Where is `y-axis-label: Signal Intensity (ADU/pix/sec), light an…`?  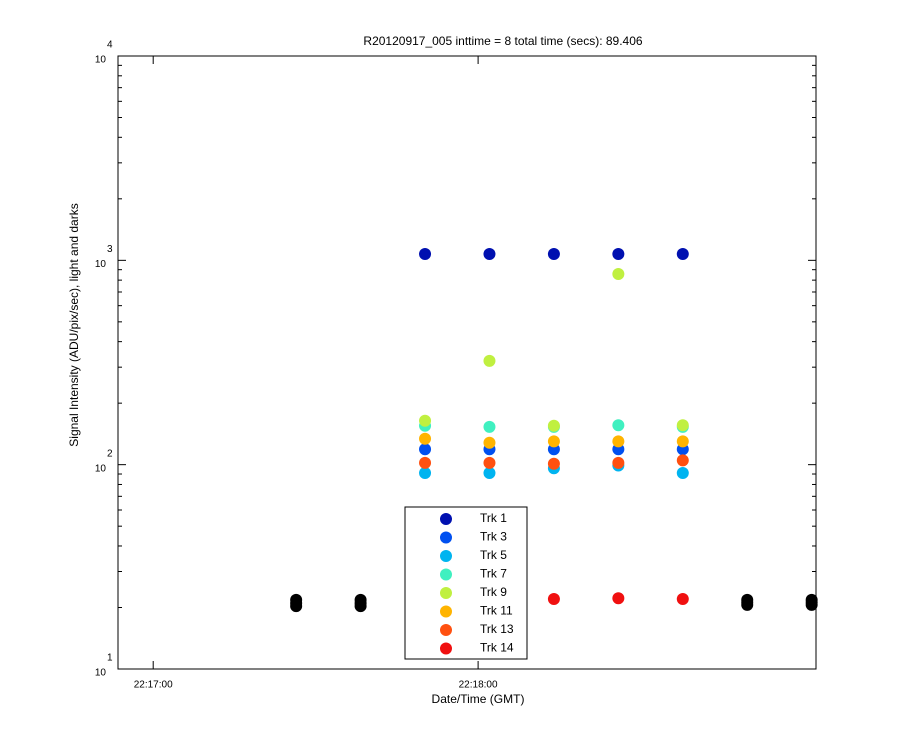
y-axis-label: Signal Intensity (ADU/pix/sec), light an… is located at coordinates (74, 324).